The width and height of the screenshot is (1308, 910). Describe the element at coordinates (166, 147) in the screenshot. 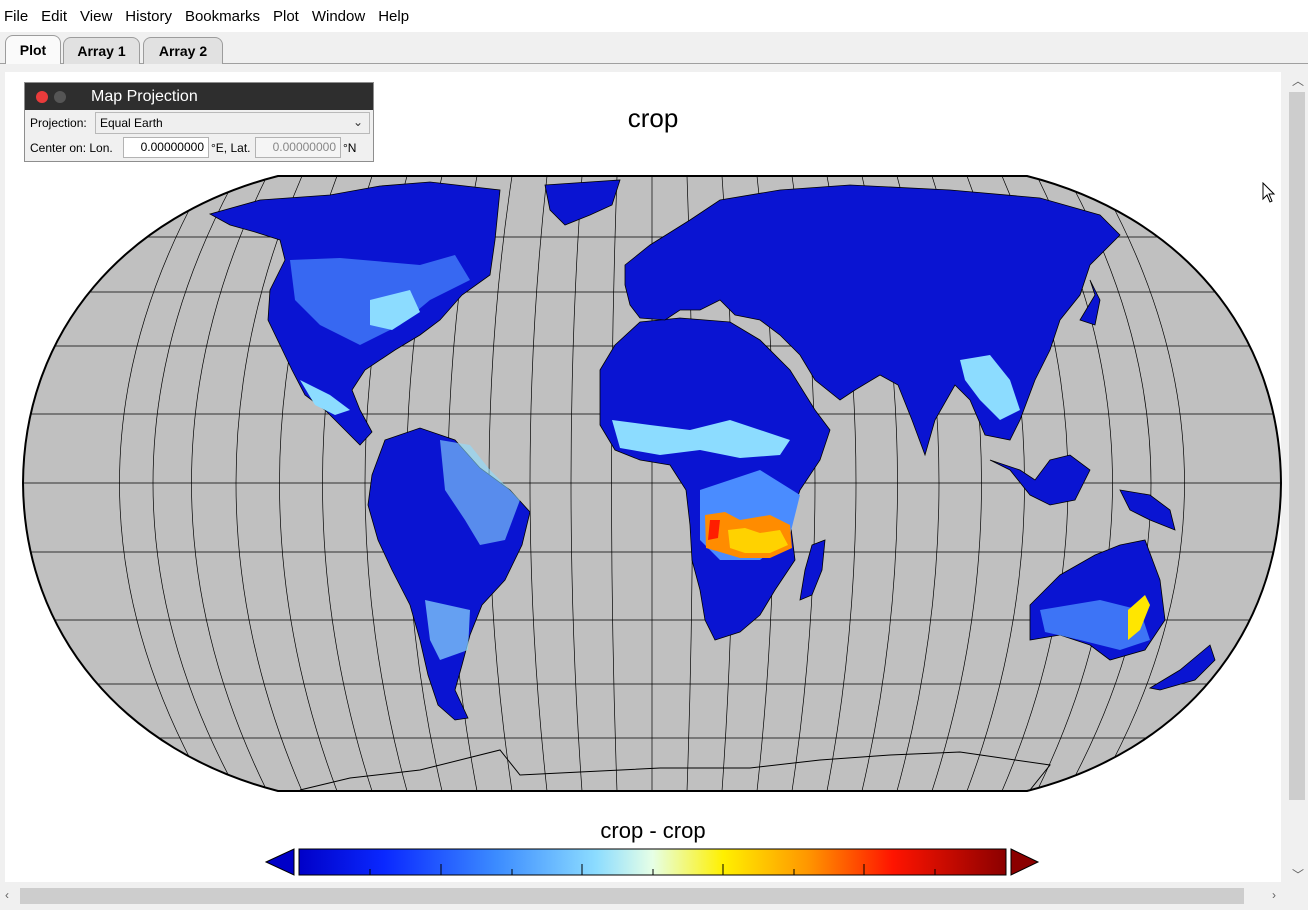

I see `lon-field: 0.00000000` at that location.